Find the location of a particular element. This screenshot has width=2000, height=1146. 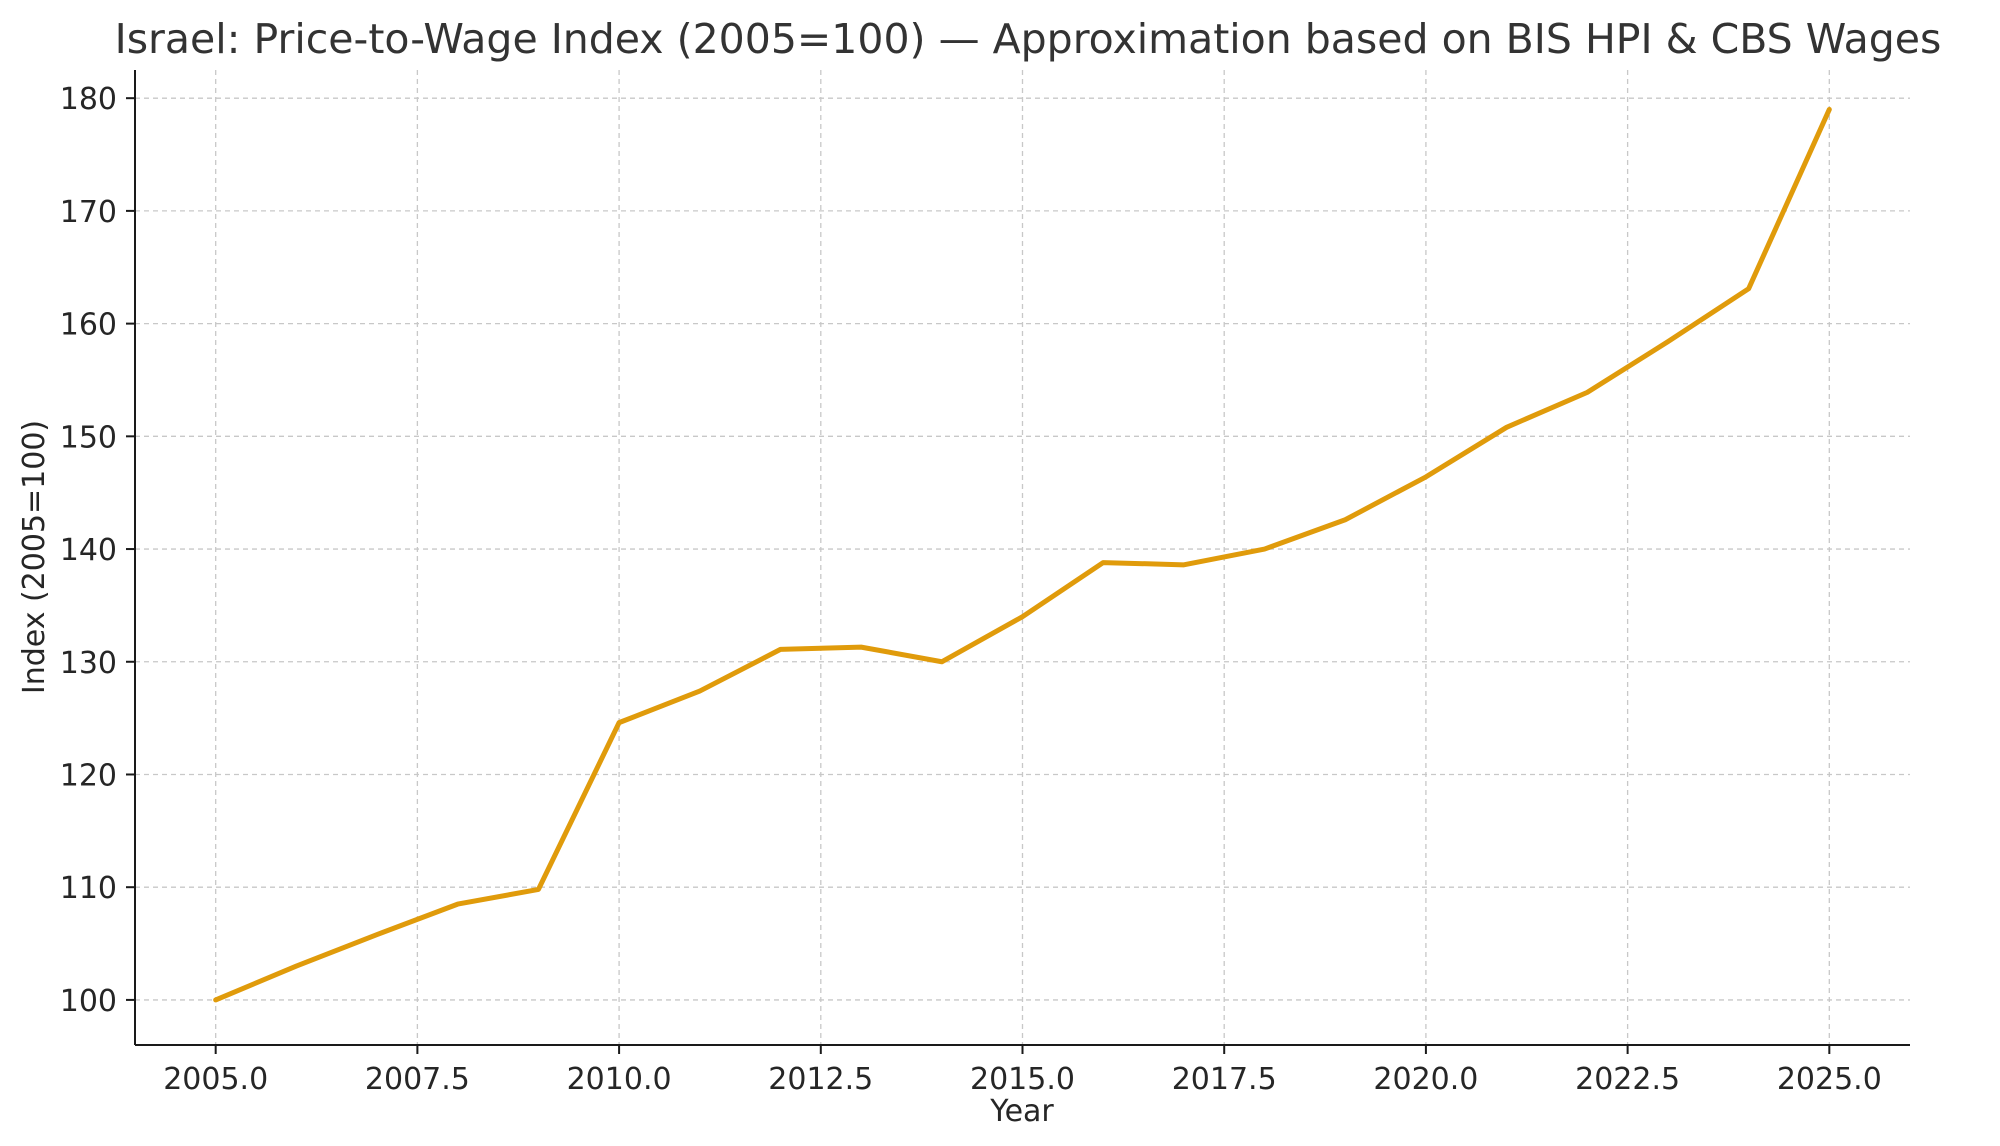

y-tick-label: 140 is located at coordinates (88, 550).